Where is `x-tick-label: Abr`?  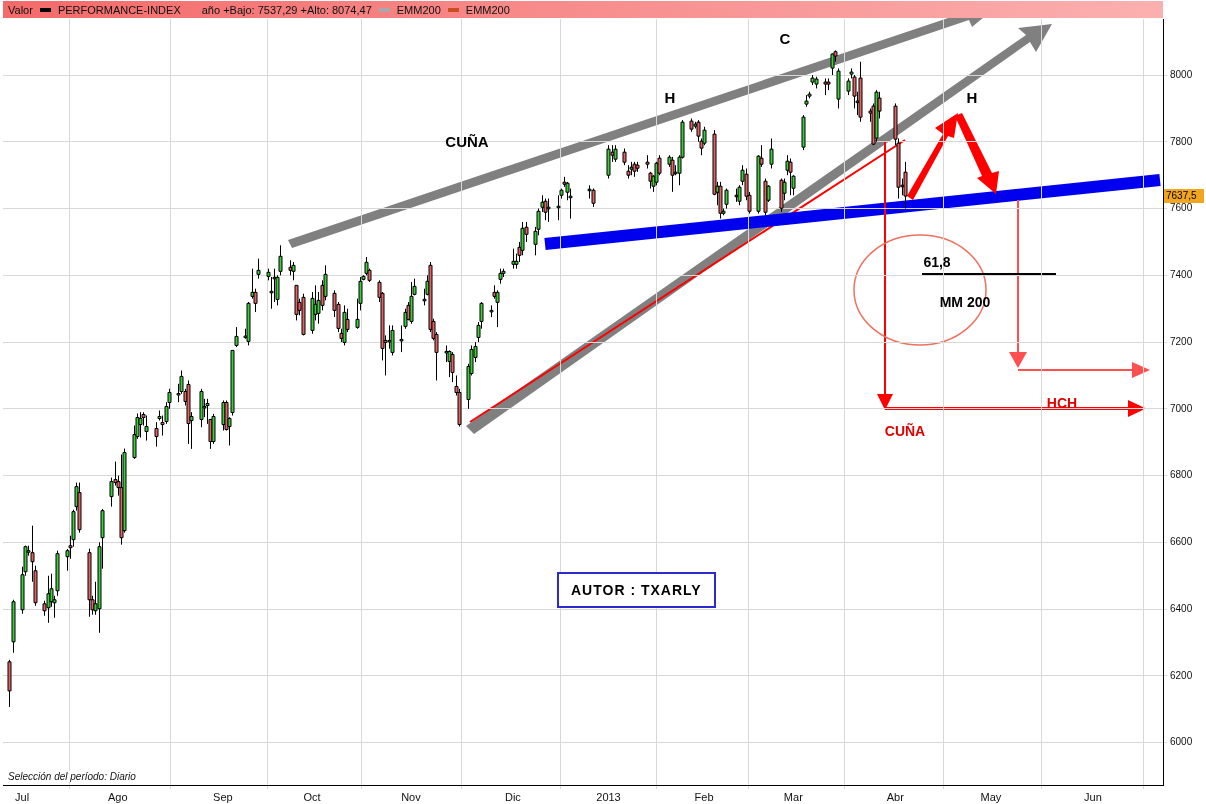 x-tick-label: Abr is located at coordinates (895, 796).